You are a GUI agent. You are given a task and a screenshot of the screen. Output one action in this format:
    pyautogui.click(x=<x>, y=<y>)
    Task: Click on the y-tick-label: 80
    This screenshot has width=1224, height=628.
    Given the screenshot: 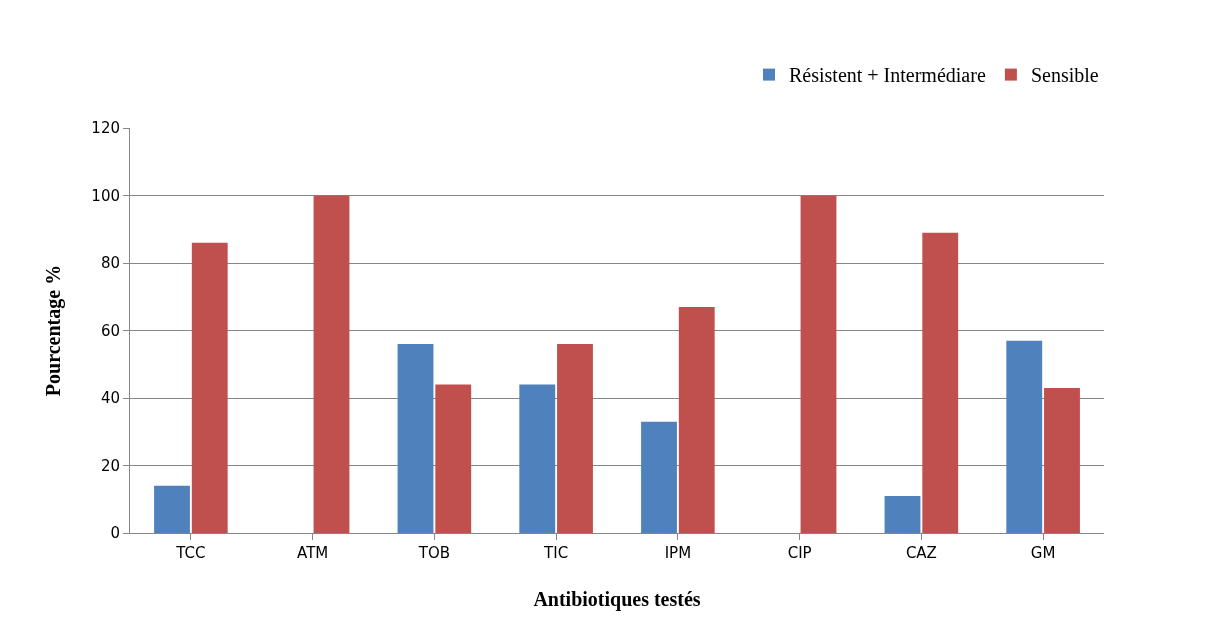 What is the action you would take?
    pyautogui.click(x=110, y=263)
    